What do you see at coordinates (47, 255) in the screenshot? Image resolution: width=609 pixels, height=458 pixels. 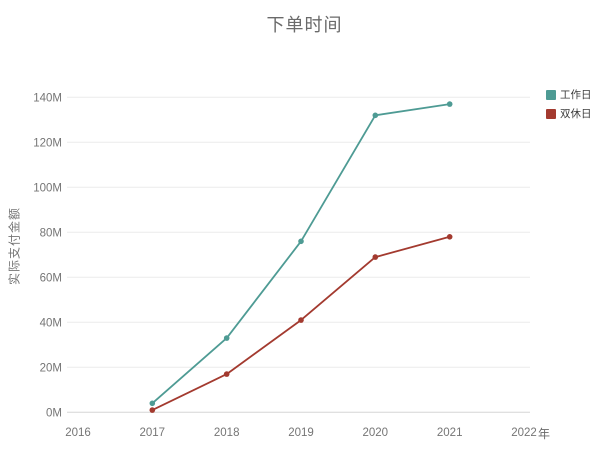 I see `y-axis-tick-labels: 0M 20M 40M 60M 80M 100M 120M 140M` at bounding box center [47, 255].